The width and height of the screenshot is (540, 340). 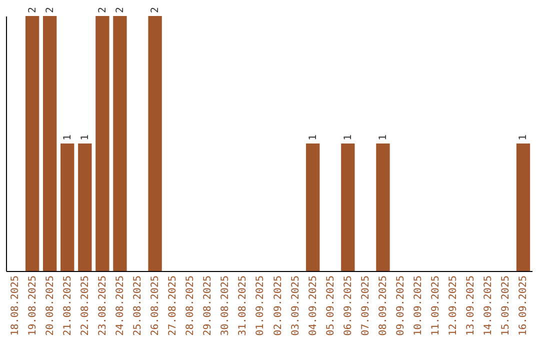 I want to click on x-tick-label: 29.08.2025, so click(x=208, y=306).